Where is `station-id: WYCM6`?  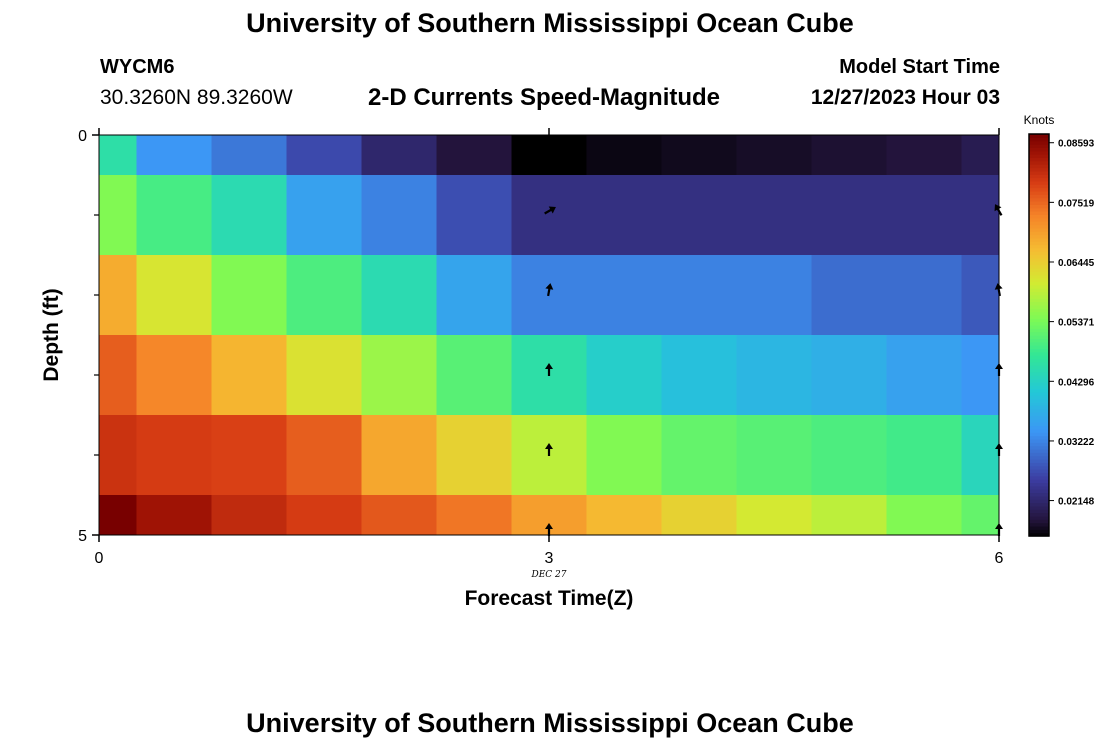
station-id: WYCM6 is located at coordinates (137, 67).